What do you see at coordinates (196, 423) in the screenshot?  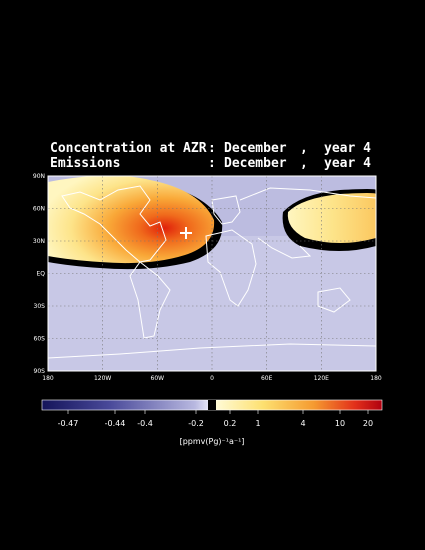 I see `colorbar-label: -0.2` at bounding box center [196, 423].